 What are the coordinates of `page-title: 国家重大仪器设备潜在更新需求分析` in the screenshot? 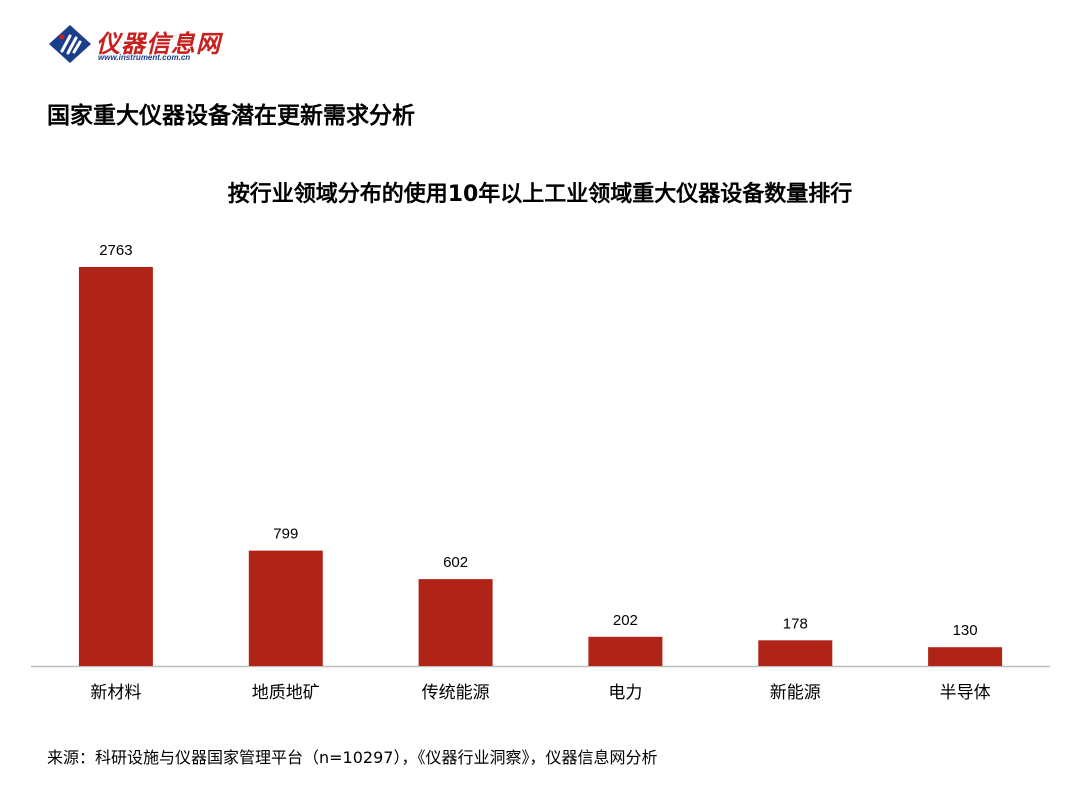 It's located at (231, 116).